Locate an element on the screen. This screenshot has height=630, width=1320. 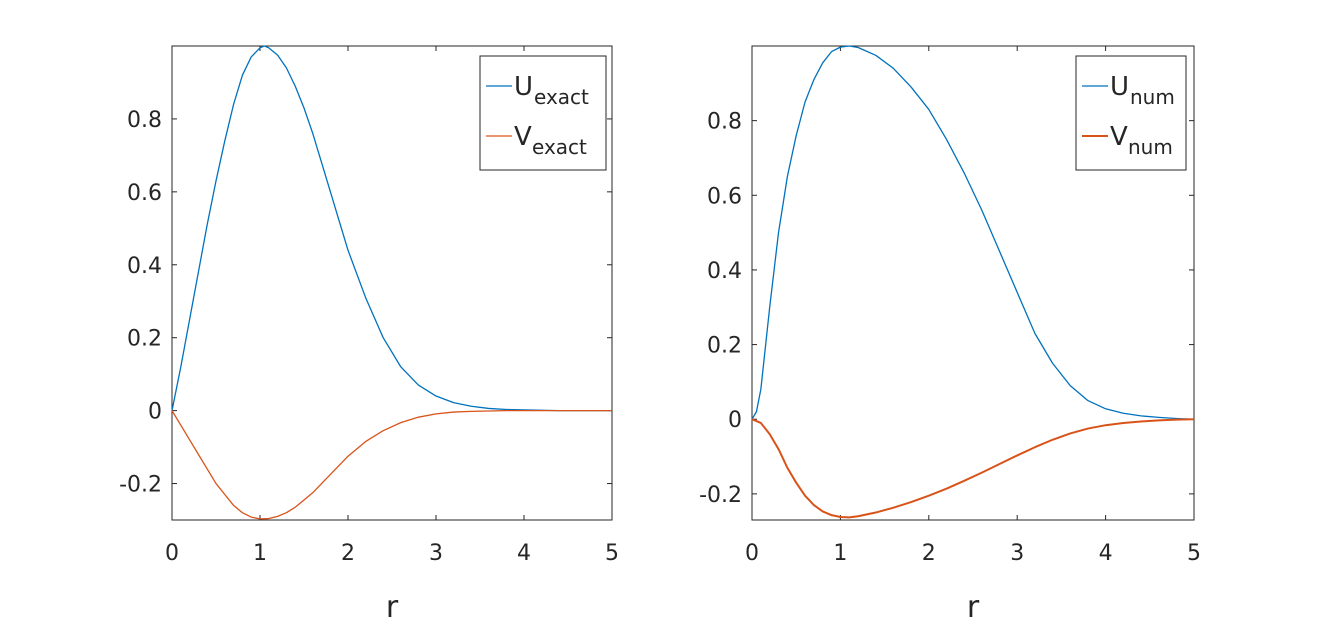
series-line-v-num is located at coordinates (973, 468).